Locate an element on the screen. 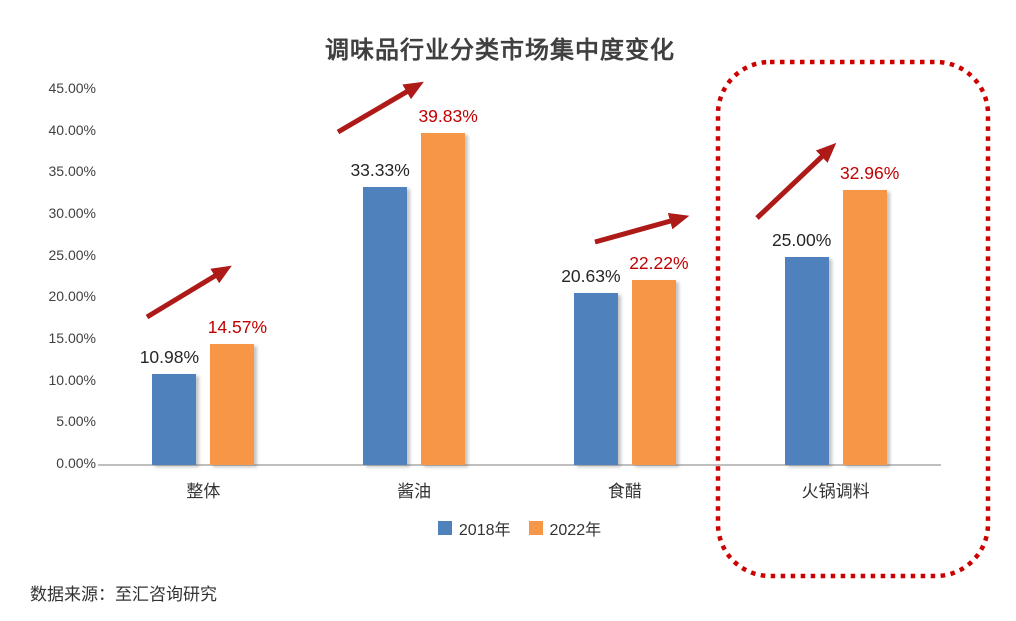  value-label-2022年-火锅调料: 32.96% is located at coordinates (869, 173).